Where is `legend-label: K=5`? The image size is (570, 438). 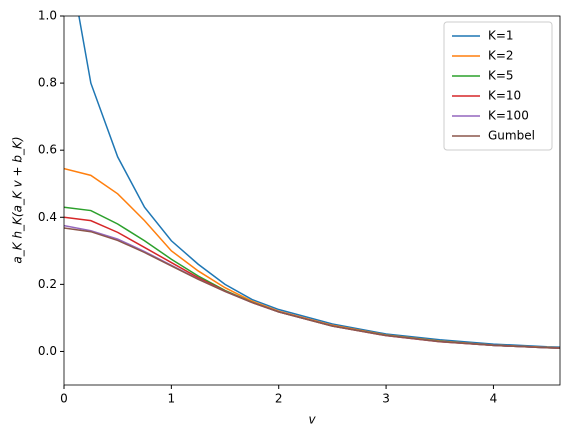
legend-label: K=5 is located at coordinates (501, 76).